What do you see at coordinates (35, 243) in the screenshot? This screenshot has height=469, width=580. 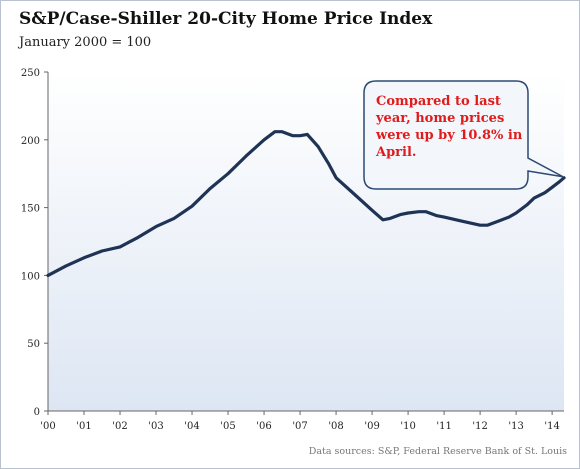 I see `y-axis: 0 50 100 150 200 250` at bounding box center [35, 243].